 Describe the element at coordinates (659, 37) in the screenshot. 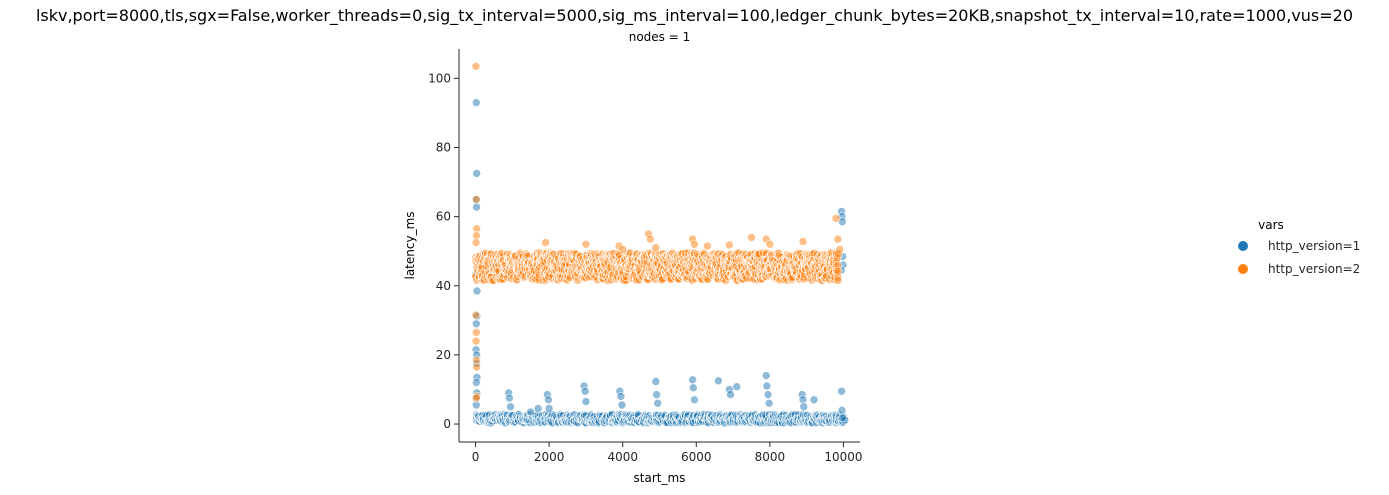

I see `facet-title: nodes = 1` at that location.